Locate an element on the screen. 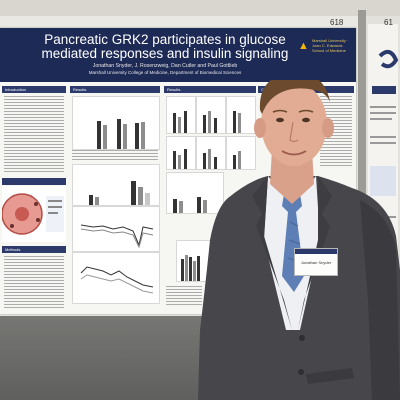  results-panel-e1 is located at coordinates (181, 115).